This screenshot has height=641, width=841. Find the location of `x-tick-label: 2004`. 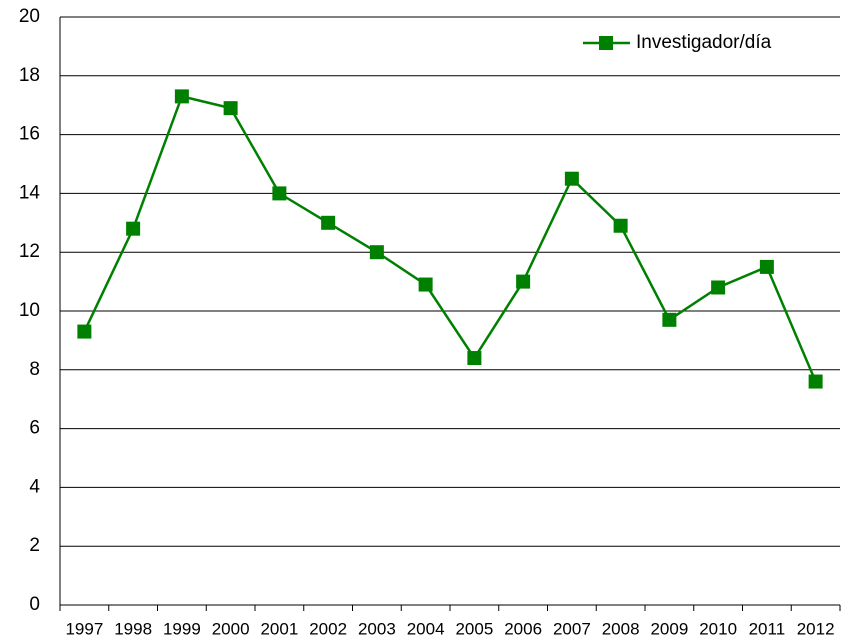

x-tick-label: 2004 is located at coordinates (426, 628).